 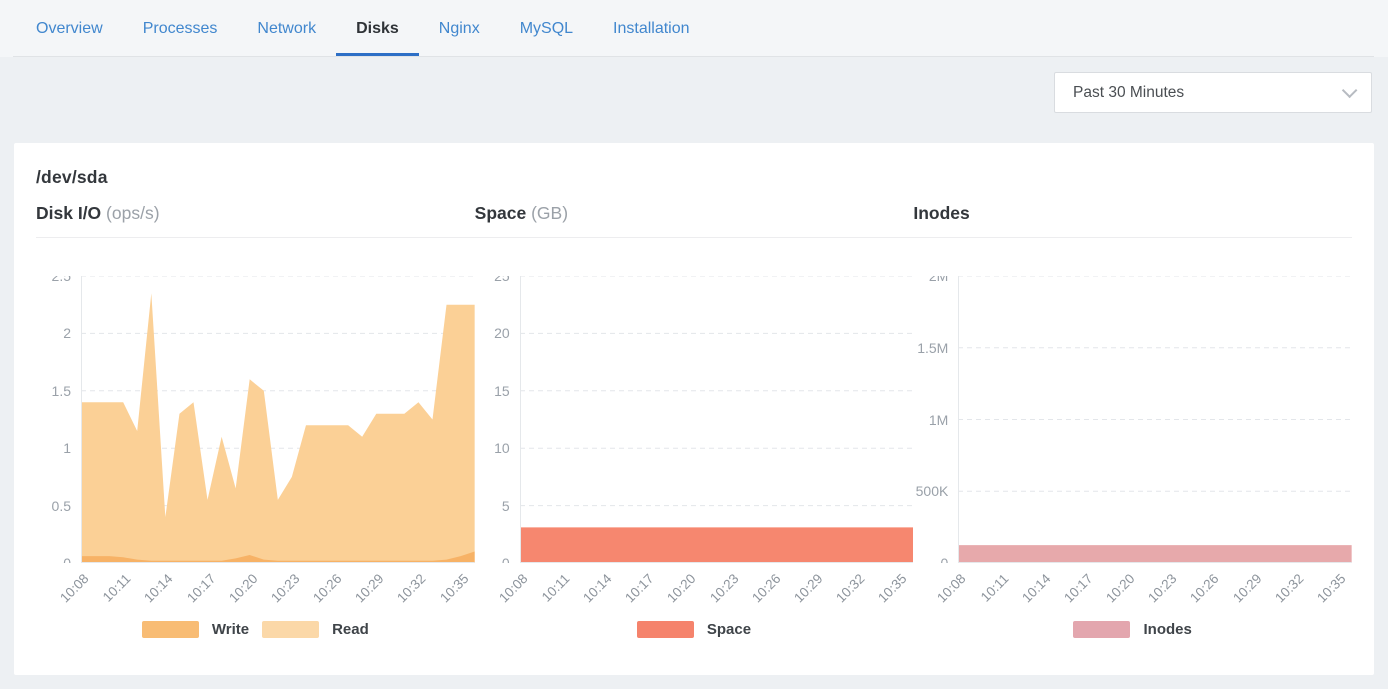 I want to click on legend-entry-inodes: Inodes, so click(x=1132, y=629).